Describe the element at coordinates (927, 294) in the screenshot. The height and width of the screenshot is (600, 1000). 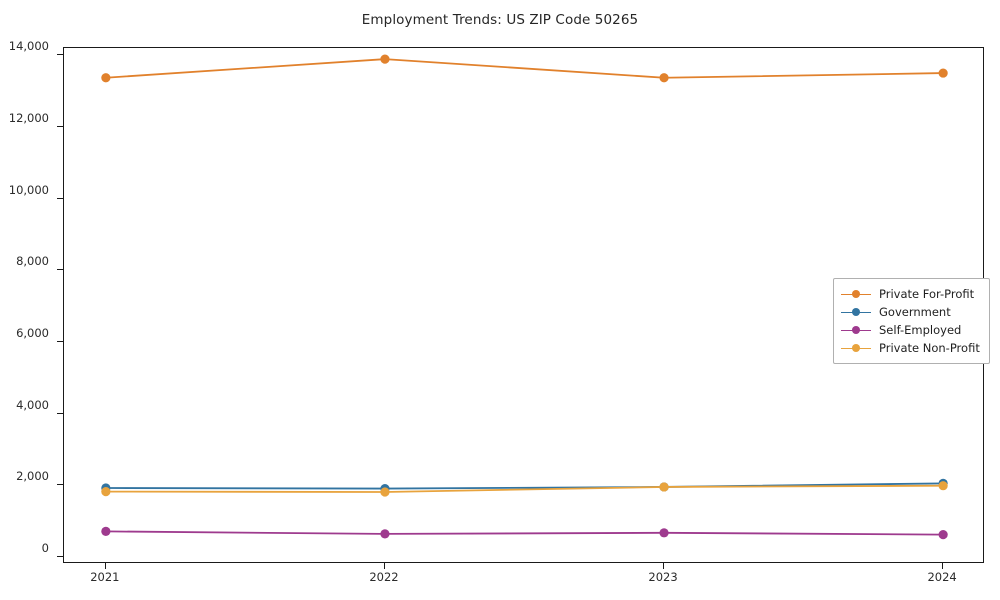
I see `legend-label: Private For-Profit` at that location.